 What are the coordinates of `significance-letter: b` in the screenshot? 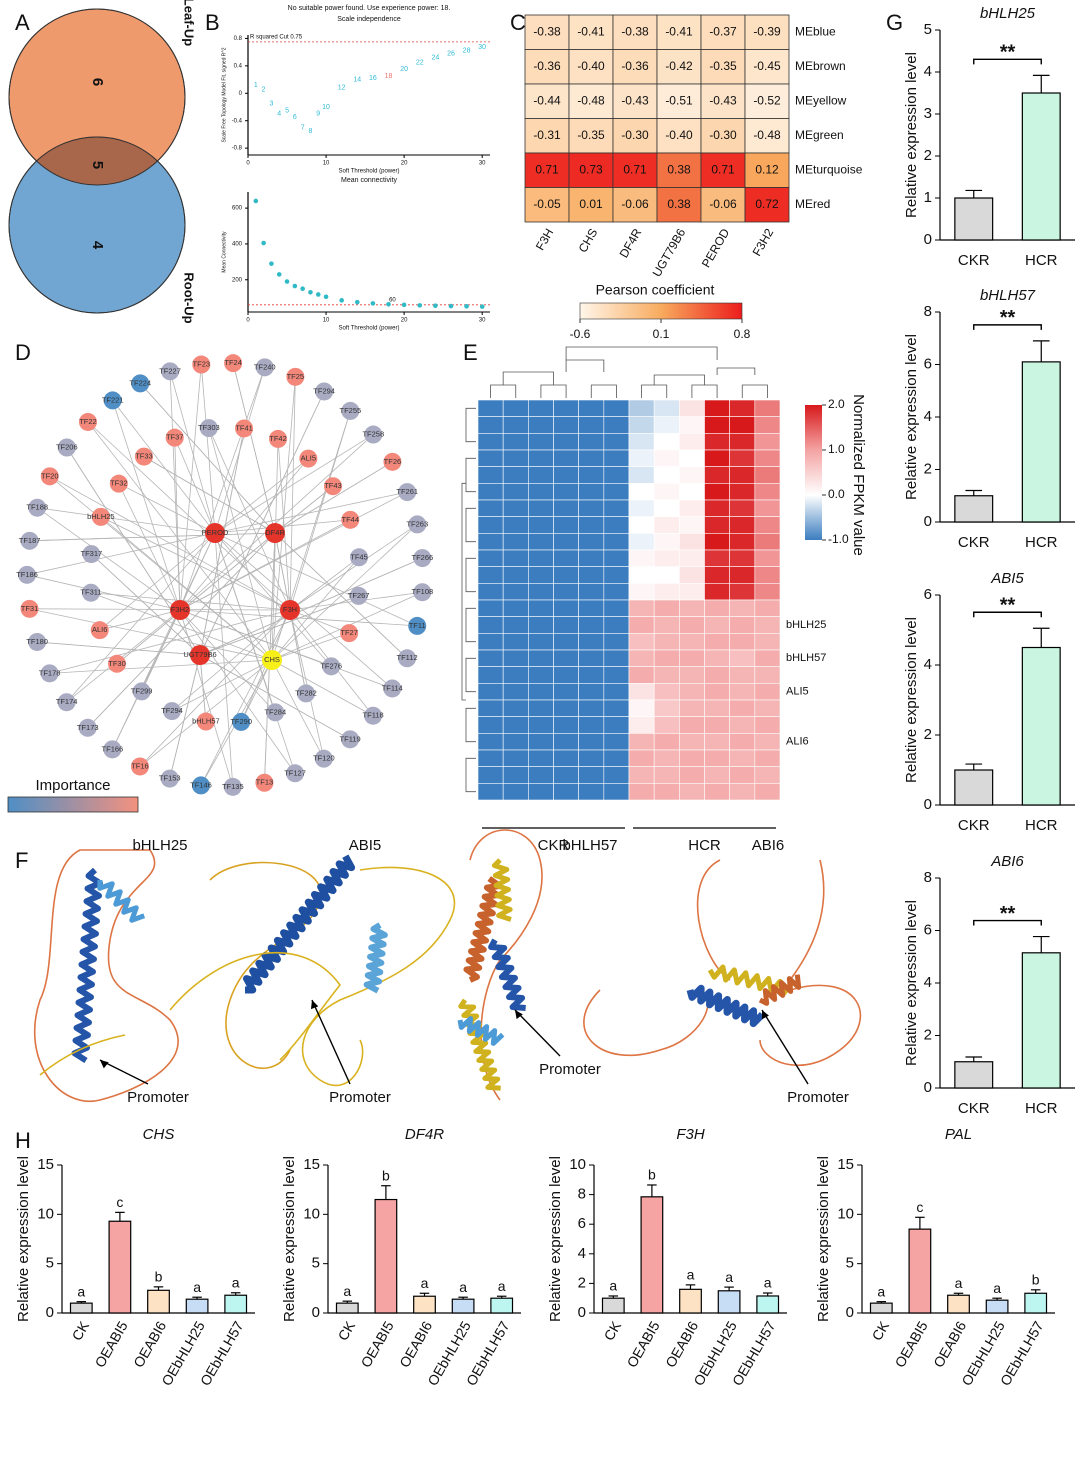 It's located at (1036, 1280).